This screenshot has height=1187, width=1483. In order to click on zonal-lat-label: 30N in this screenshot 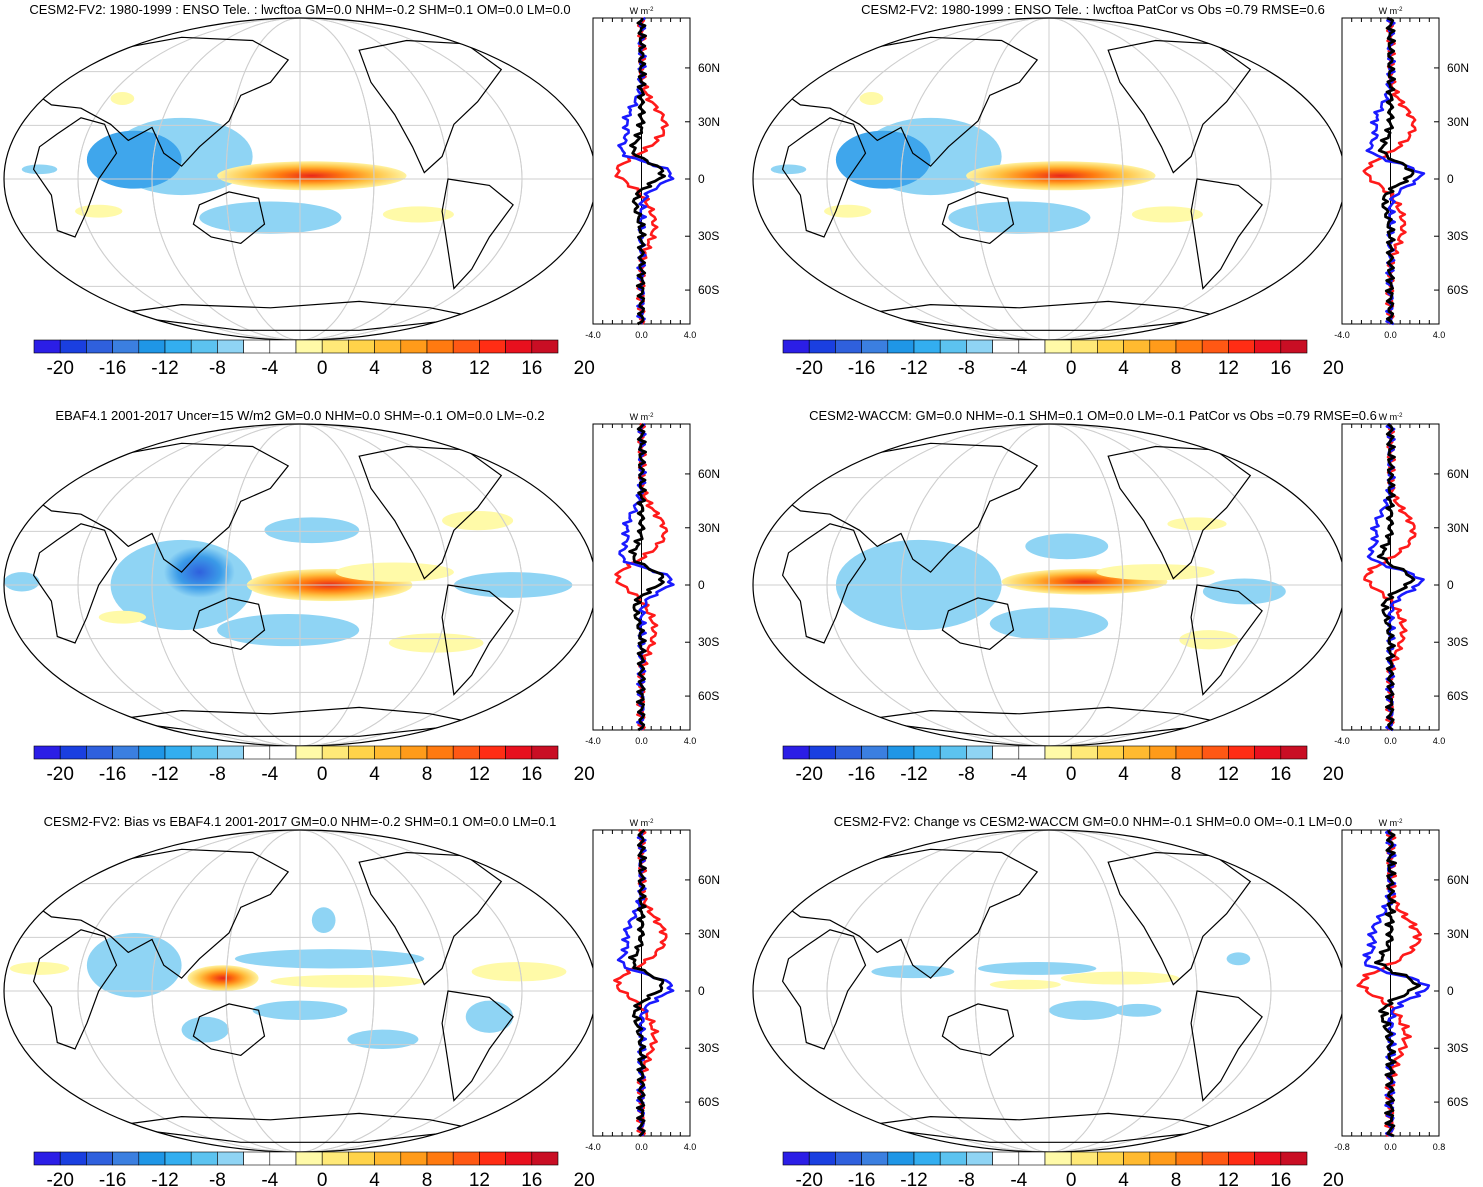, I will do `click(709, 934)`.